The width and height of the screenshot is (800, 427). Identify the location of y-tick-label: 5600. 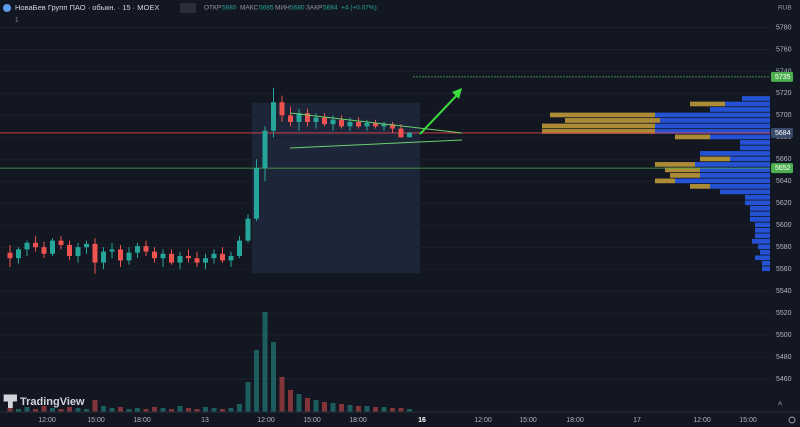
(784, 225).